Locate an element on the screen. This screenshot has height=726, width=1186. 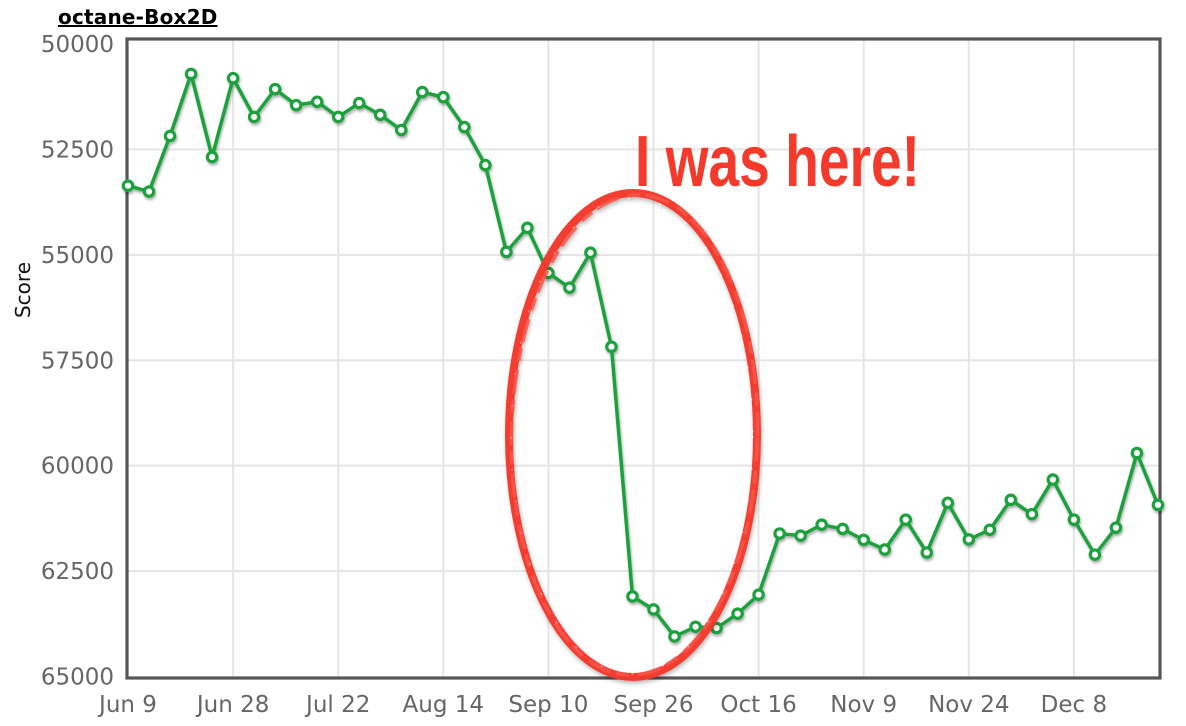
y-tick-label: 57500 is located at coordinates (77, 361).